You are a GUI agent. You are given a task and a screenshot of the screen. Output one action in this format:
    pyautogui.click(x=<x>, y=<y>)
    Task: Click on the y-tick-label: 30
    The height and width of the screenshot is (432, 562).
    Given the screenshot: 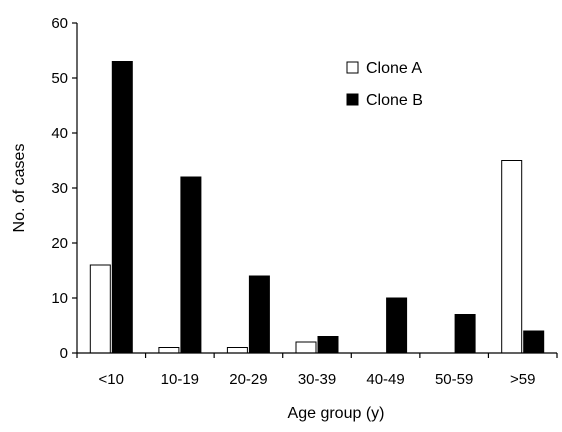 What is the action you would take?
    pyautogui.click(x=59, y=188)
    